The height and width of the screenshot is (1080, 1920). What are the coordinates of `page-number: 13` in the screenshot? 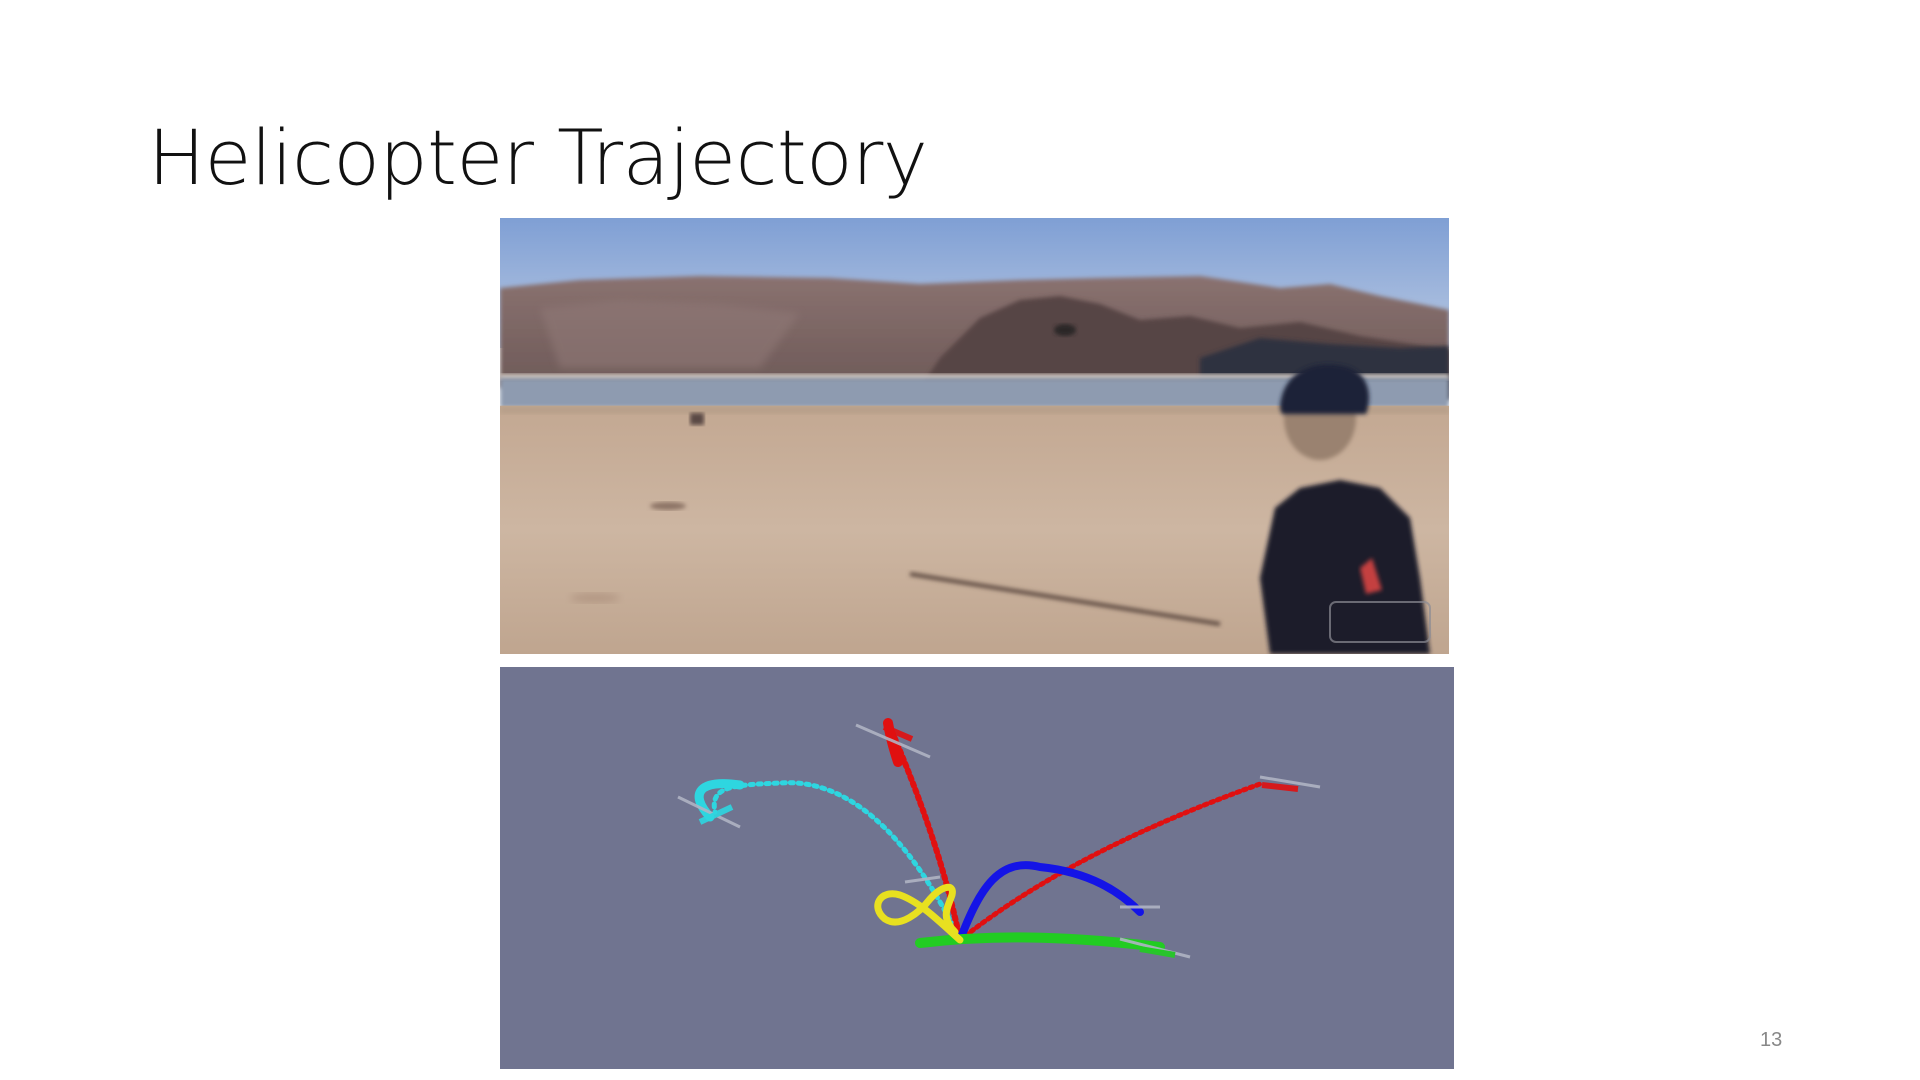 It's located at (1771, 1040).